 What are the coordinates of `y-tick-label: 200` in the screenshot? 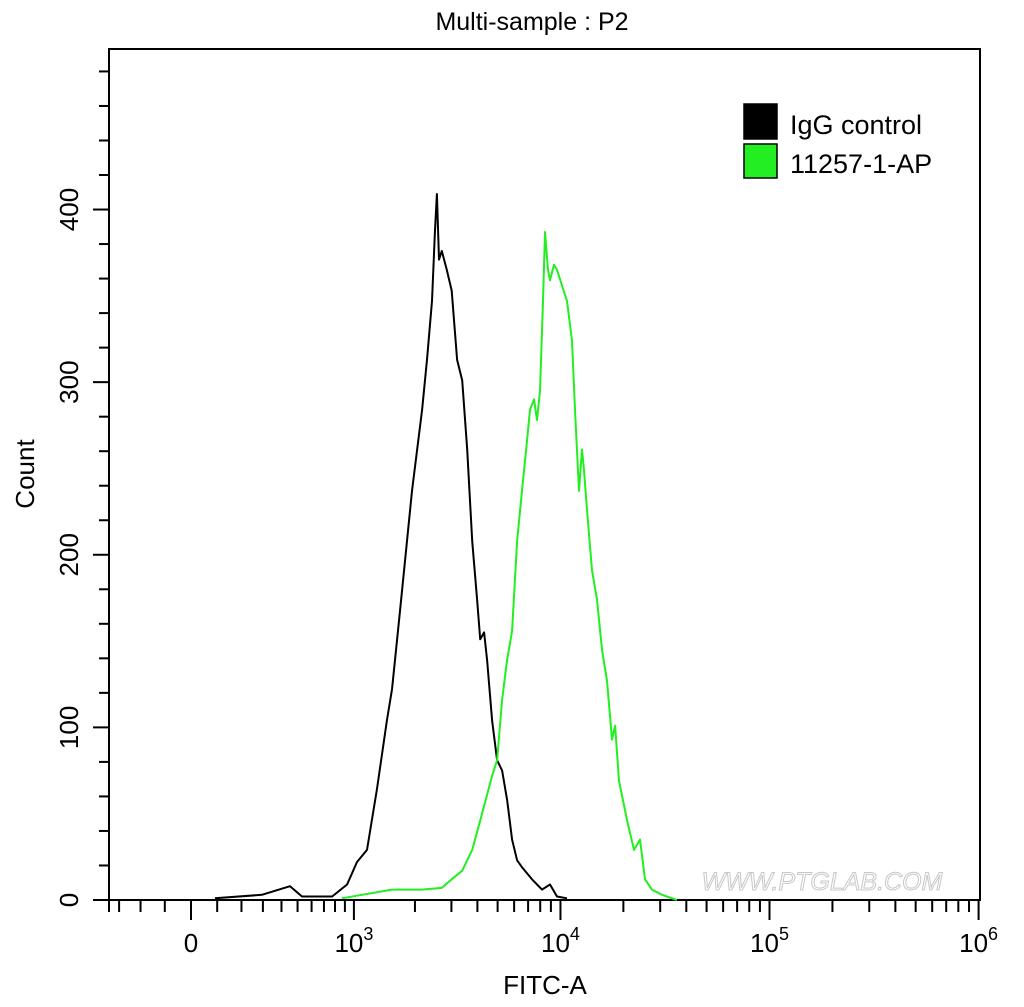 It's located at (69, 554).